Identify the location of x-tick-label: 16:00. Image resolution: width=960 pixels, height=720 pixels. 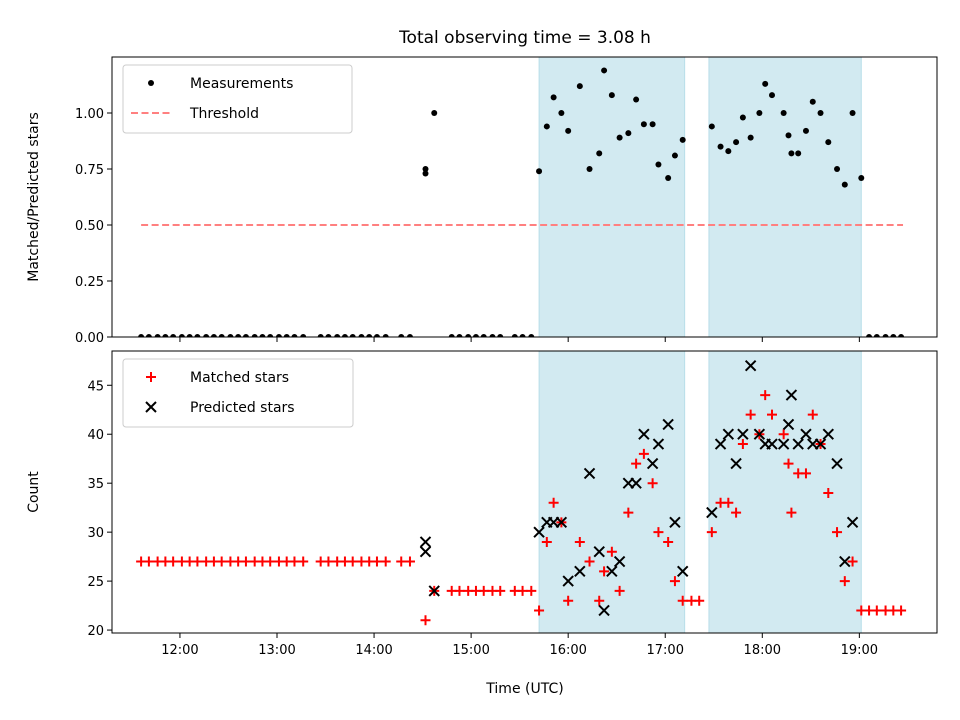
(567, 650).